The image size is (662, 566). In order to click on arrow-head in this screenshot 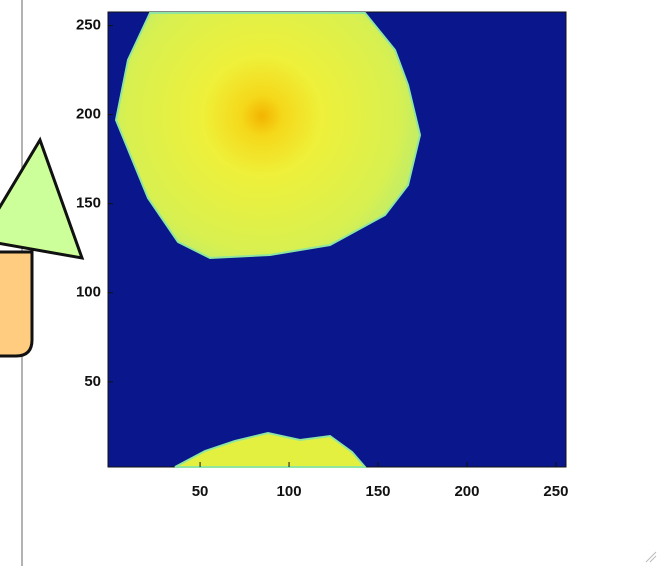, I will do `click(42, 198)`.